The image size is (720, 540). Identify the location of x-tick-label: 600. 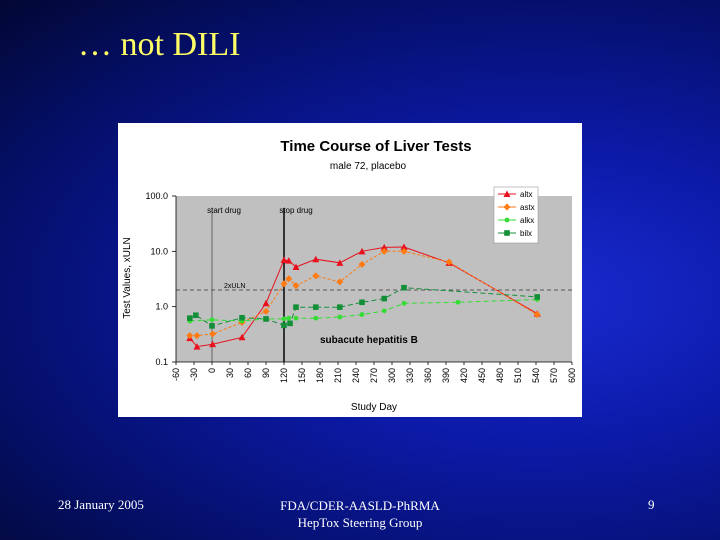
(572, 375).